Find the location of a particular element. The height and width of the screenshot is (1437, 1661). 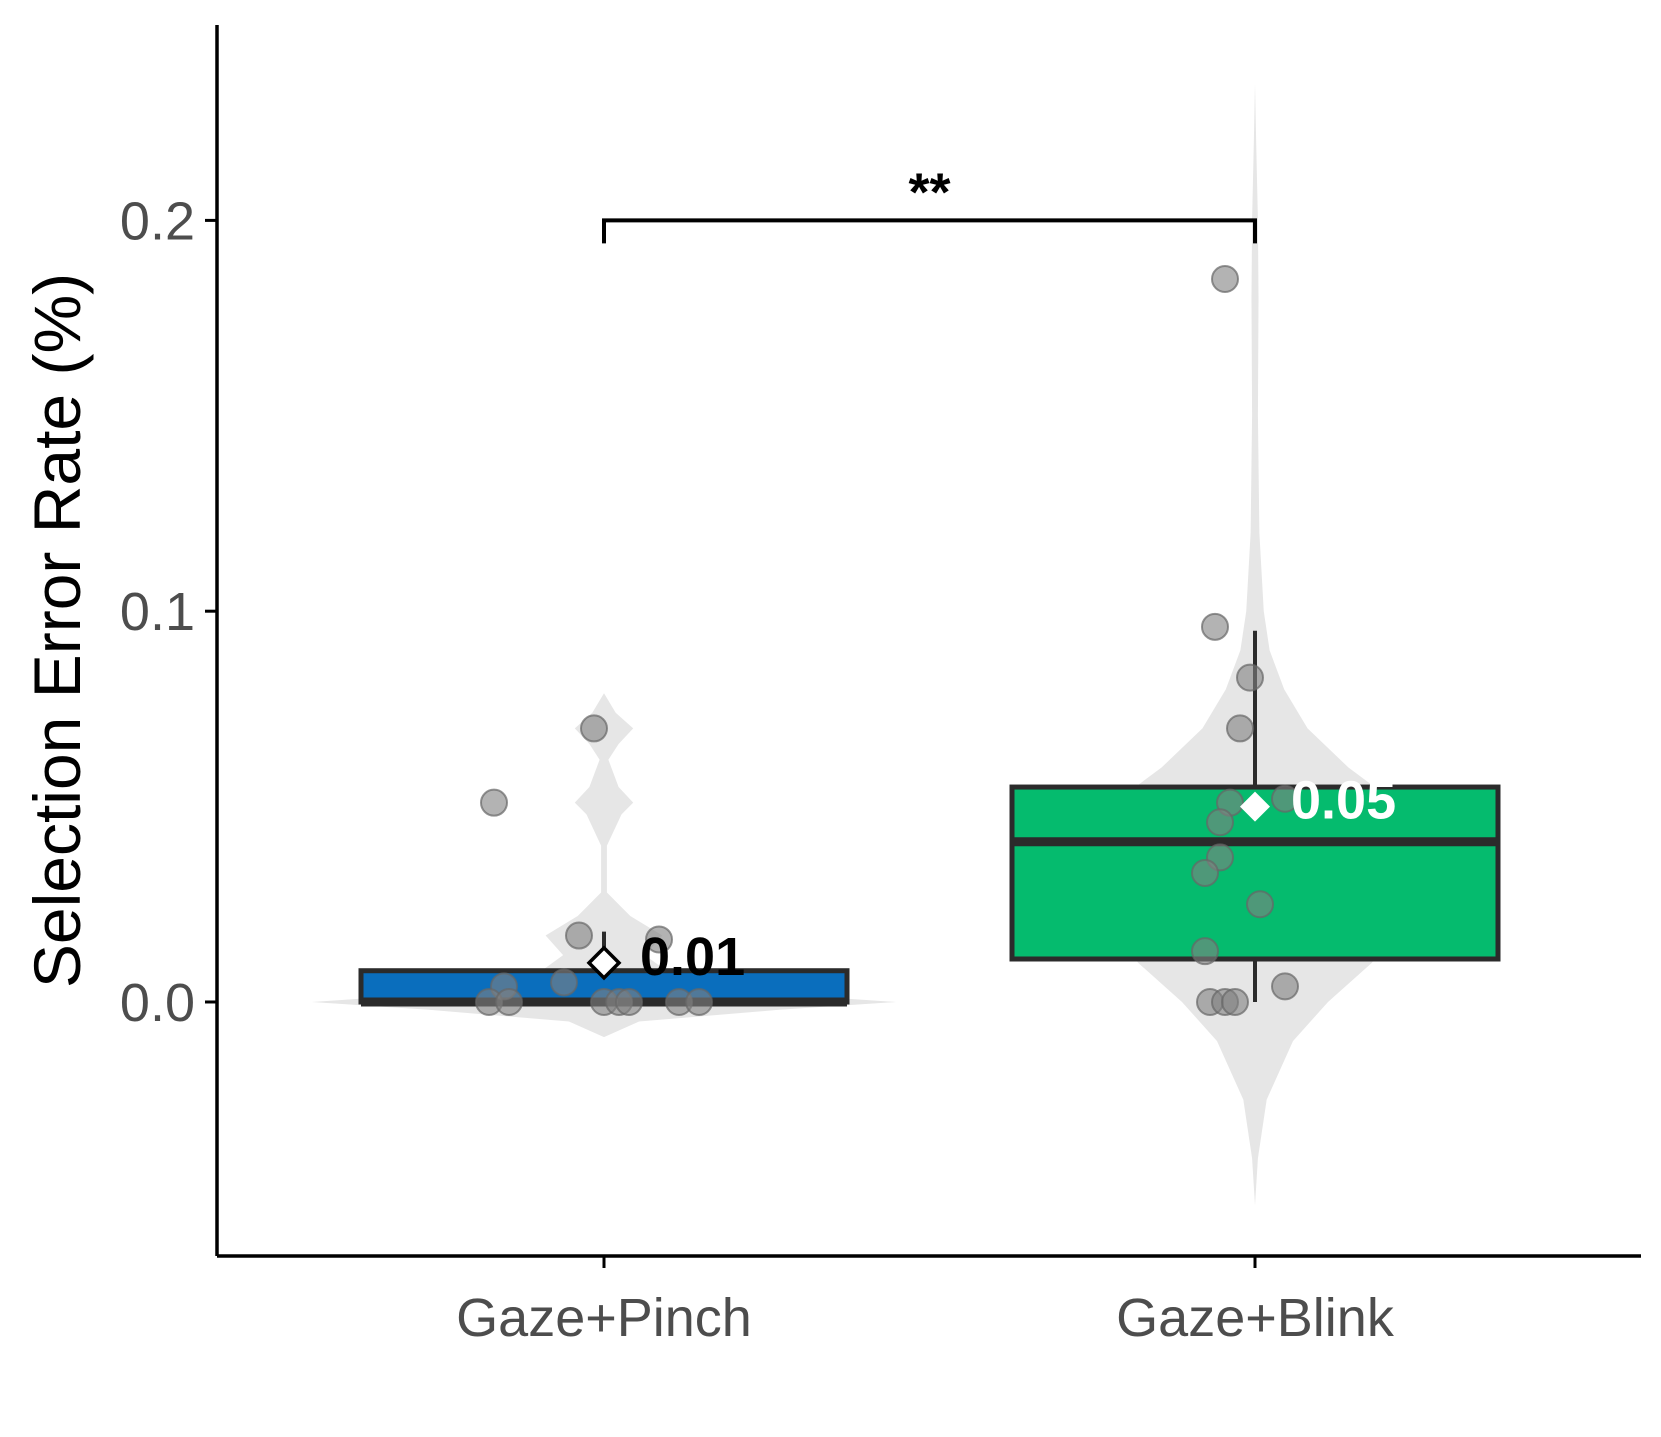

y-tick-label: 0.2 is located at coordinates (157, 221).